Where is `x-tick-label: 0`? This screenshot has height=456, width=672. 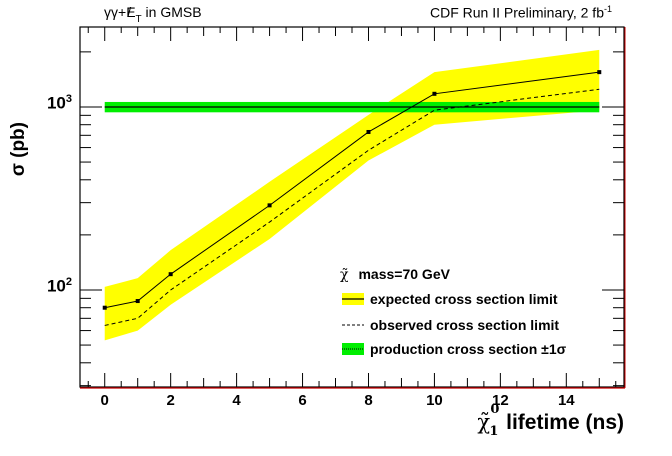
x-tick-label: 0 is located at coordinates (104, 400).